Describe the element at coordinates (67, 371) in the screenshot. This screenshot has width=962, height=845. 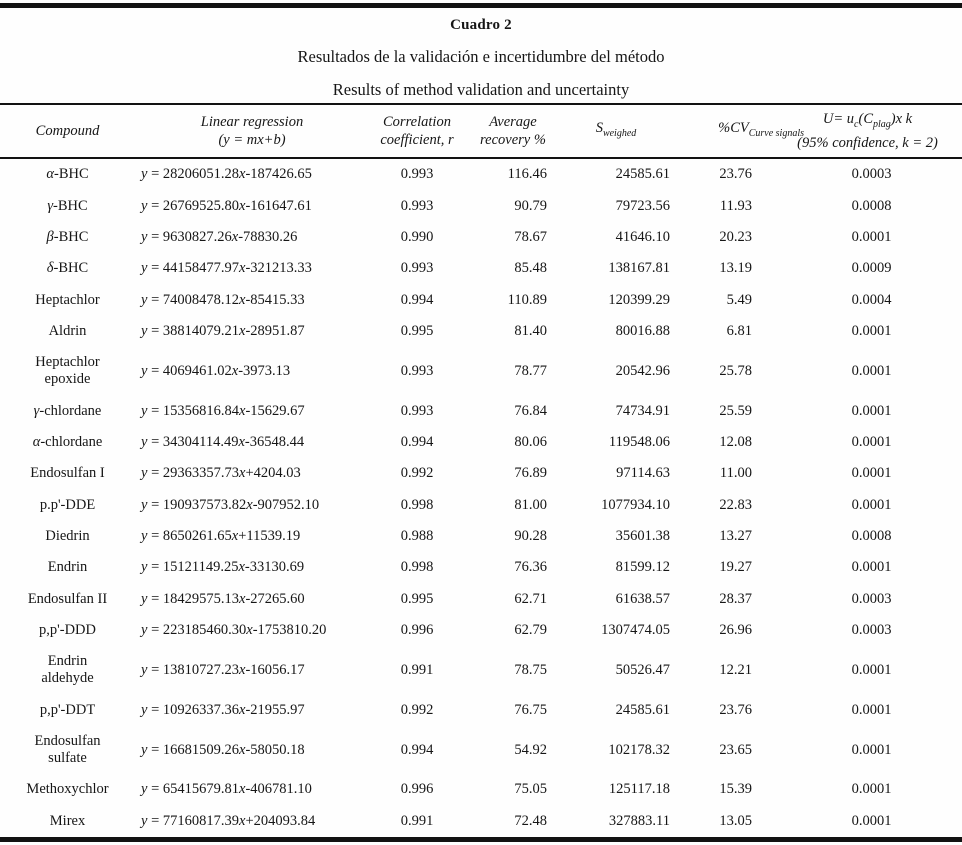
I see `compound-cell: Heptachlor epoxide` at that location.